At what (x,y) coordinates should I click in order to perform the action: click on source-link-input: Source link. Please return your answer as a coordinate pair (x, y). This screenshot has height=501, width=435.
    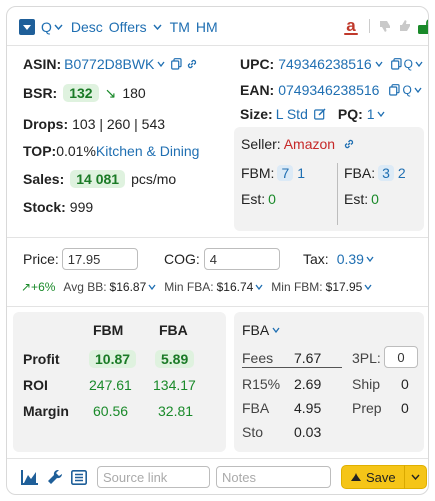
    Looking at the image, I should click on (153, 477).